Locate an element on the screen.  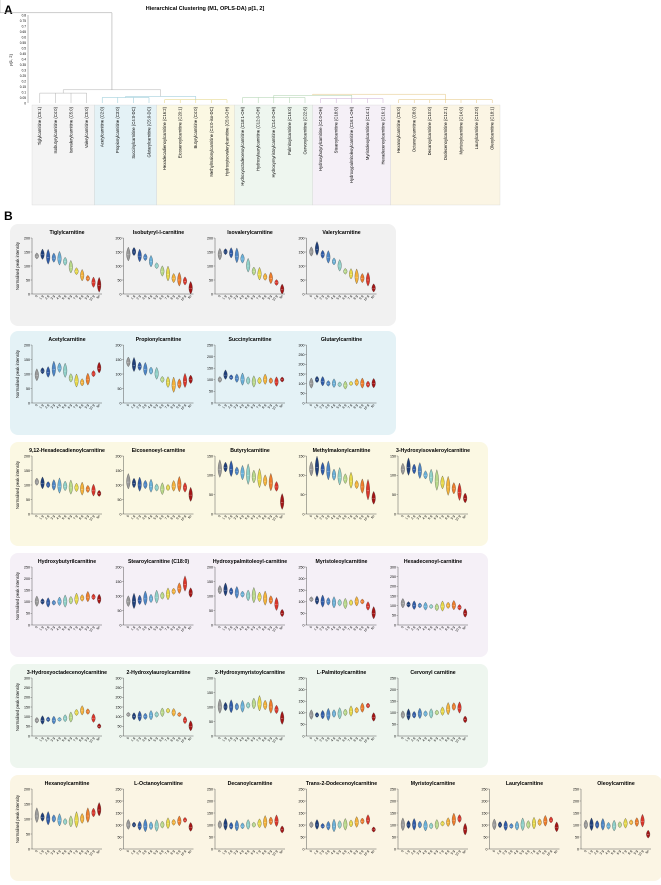
leaf-label: Butyrylcarnitine (C4:0) is located at coordinates (195, 127).